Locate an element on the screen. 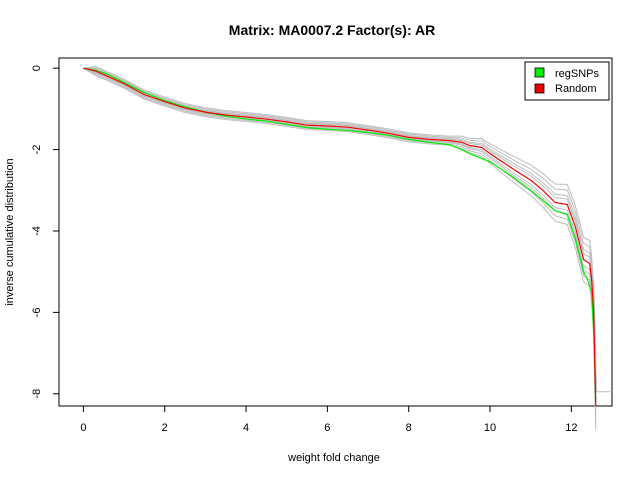  legend: regSNPs Random is located at coordinates (567, 81).